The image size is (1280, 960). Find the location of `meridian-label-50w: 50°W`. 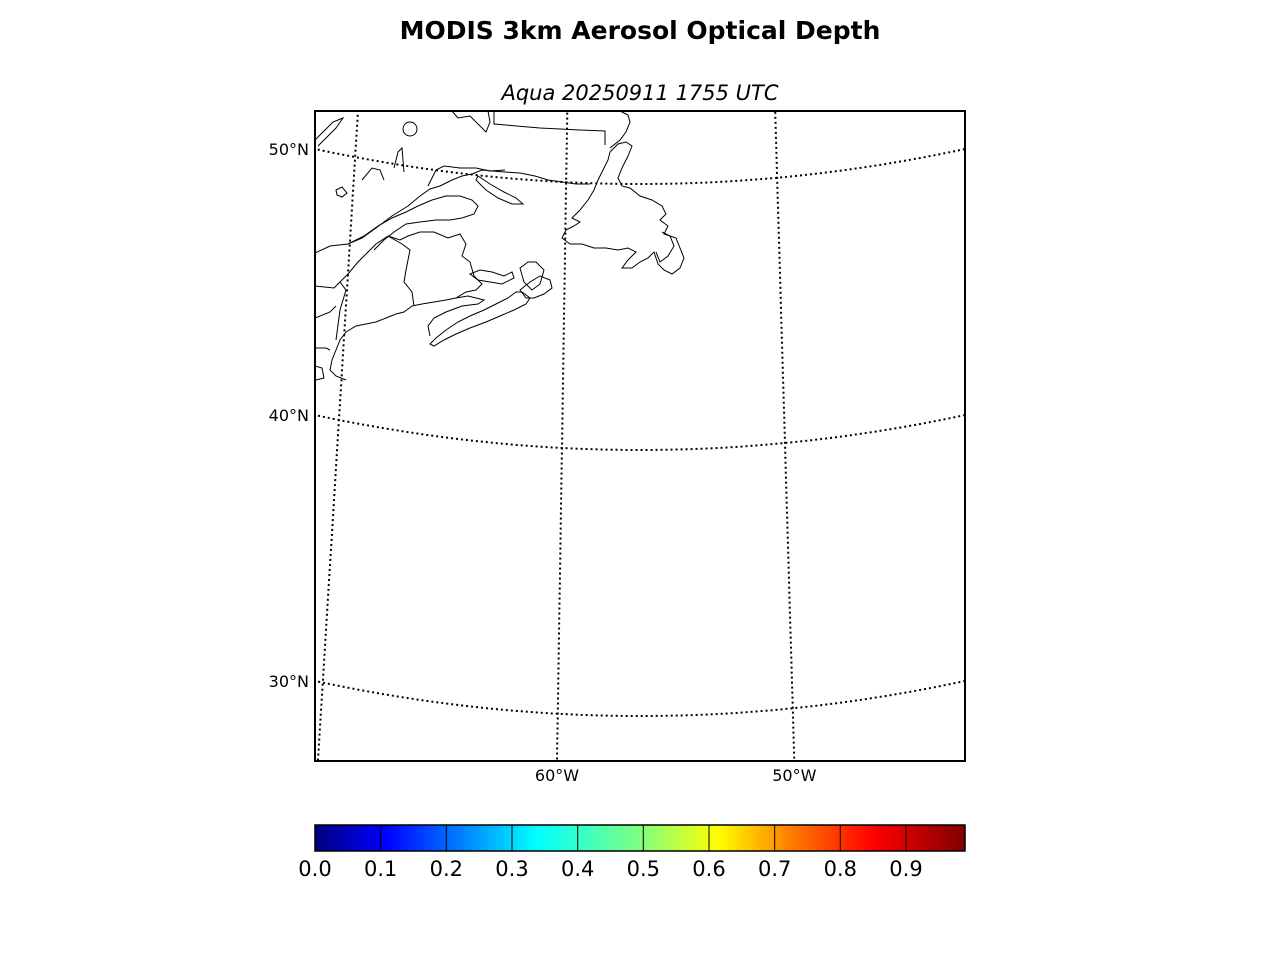

meridian-label-50w: 50°W is located at coordinates (794, 775).